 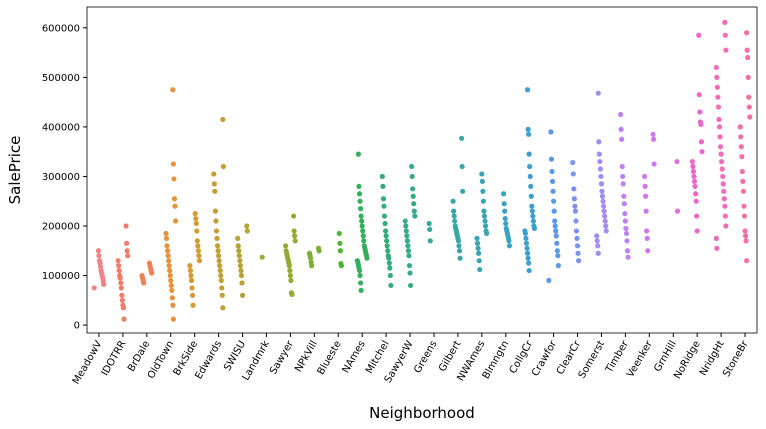 What do you see at coordinates (61, 177) in the screenshot?
I see `y-tick-label: 300000` at bounding box center [61, 177].